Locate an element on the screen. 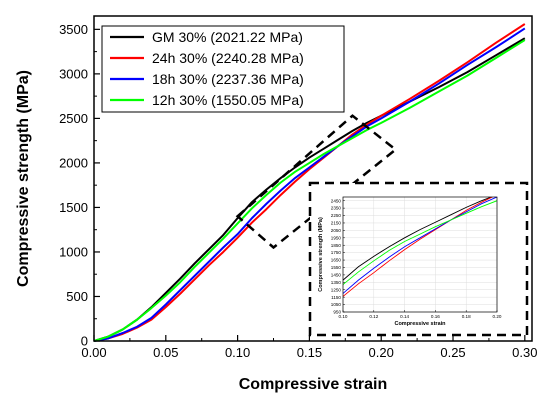 The height and width of the screenshot is (402, 556). inset-frame is located at coordinates (420, 254).